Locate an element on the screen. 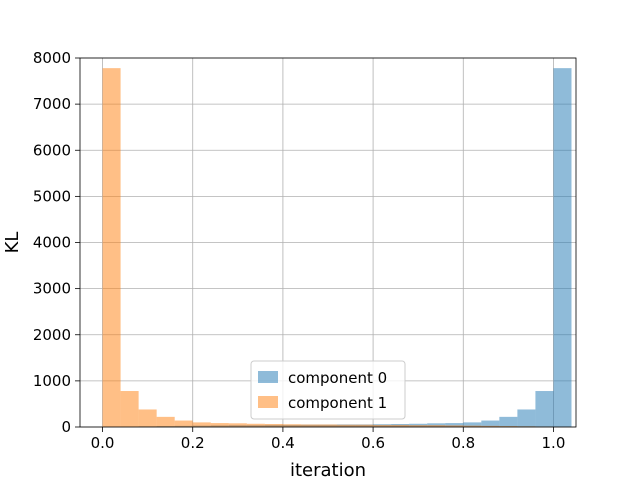 The image size is (640, 480). legend: component 0 component 1 is located at coordinates (328, 390).